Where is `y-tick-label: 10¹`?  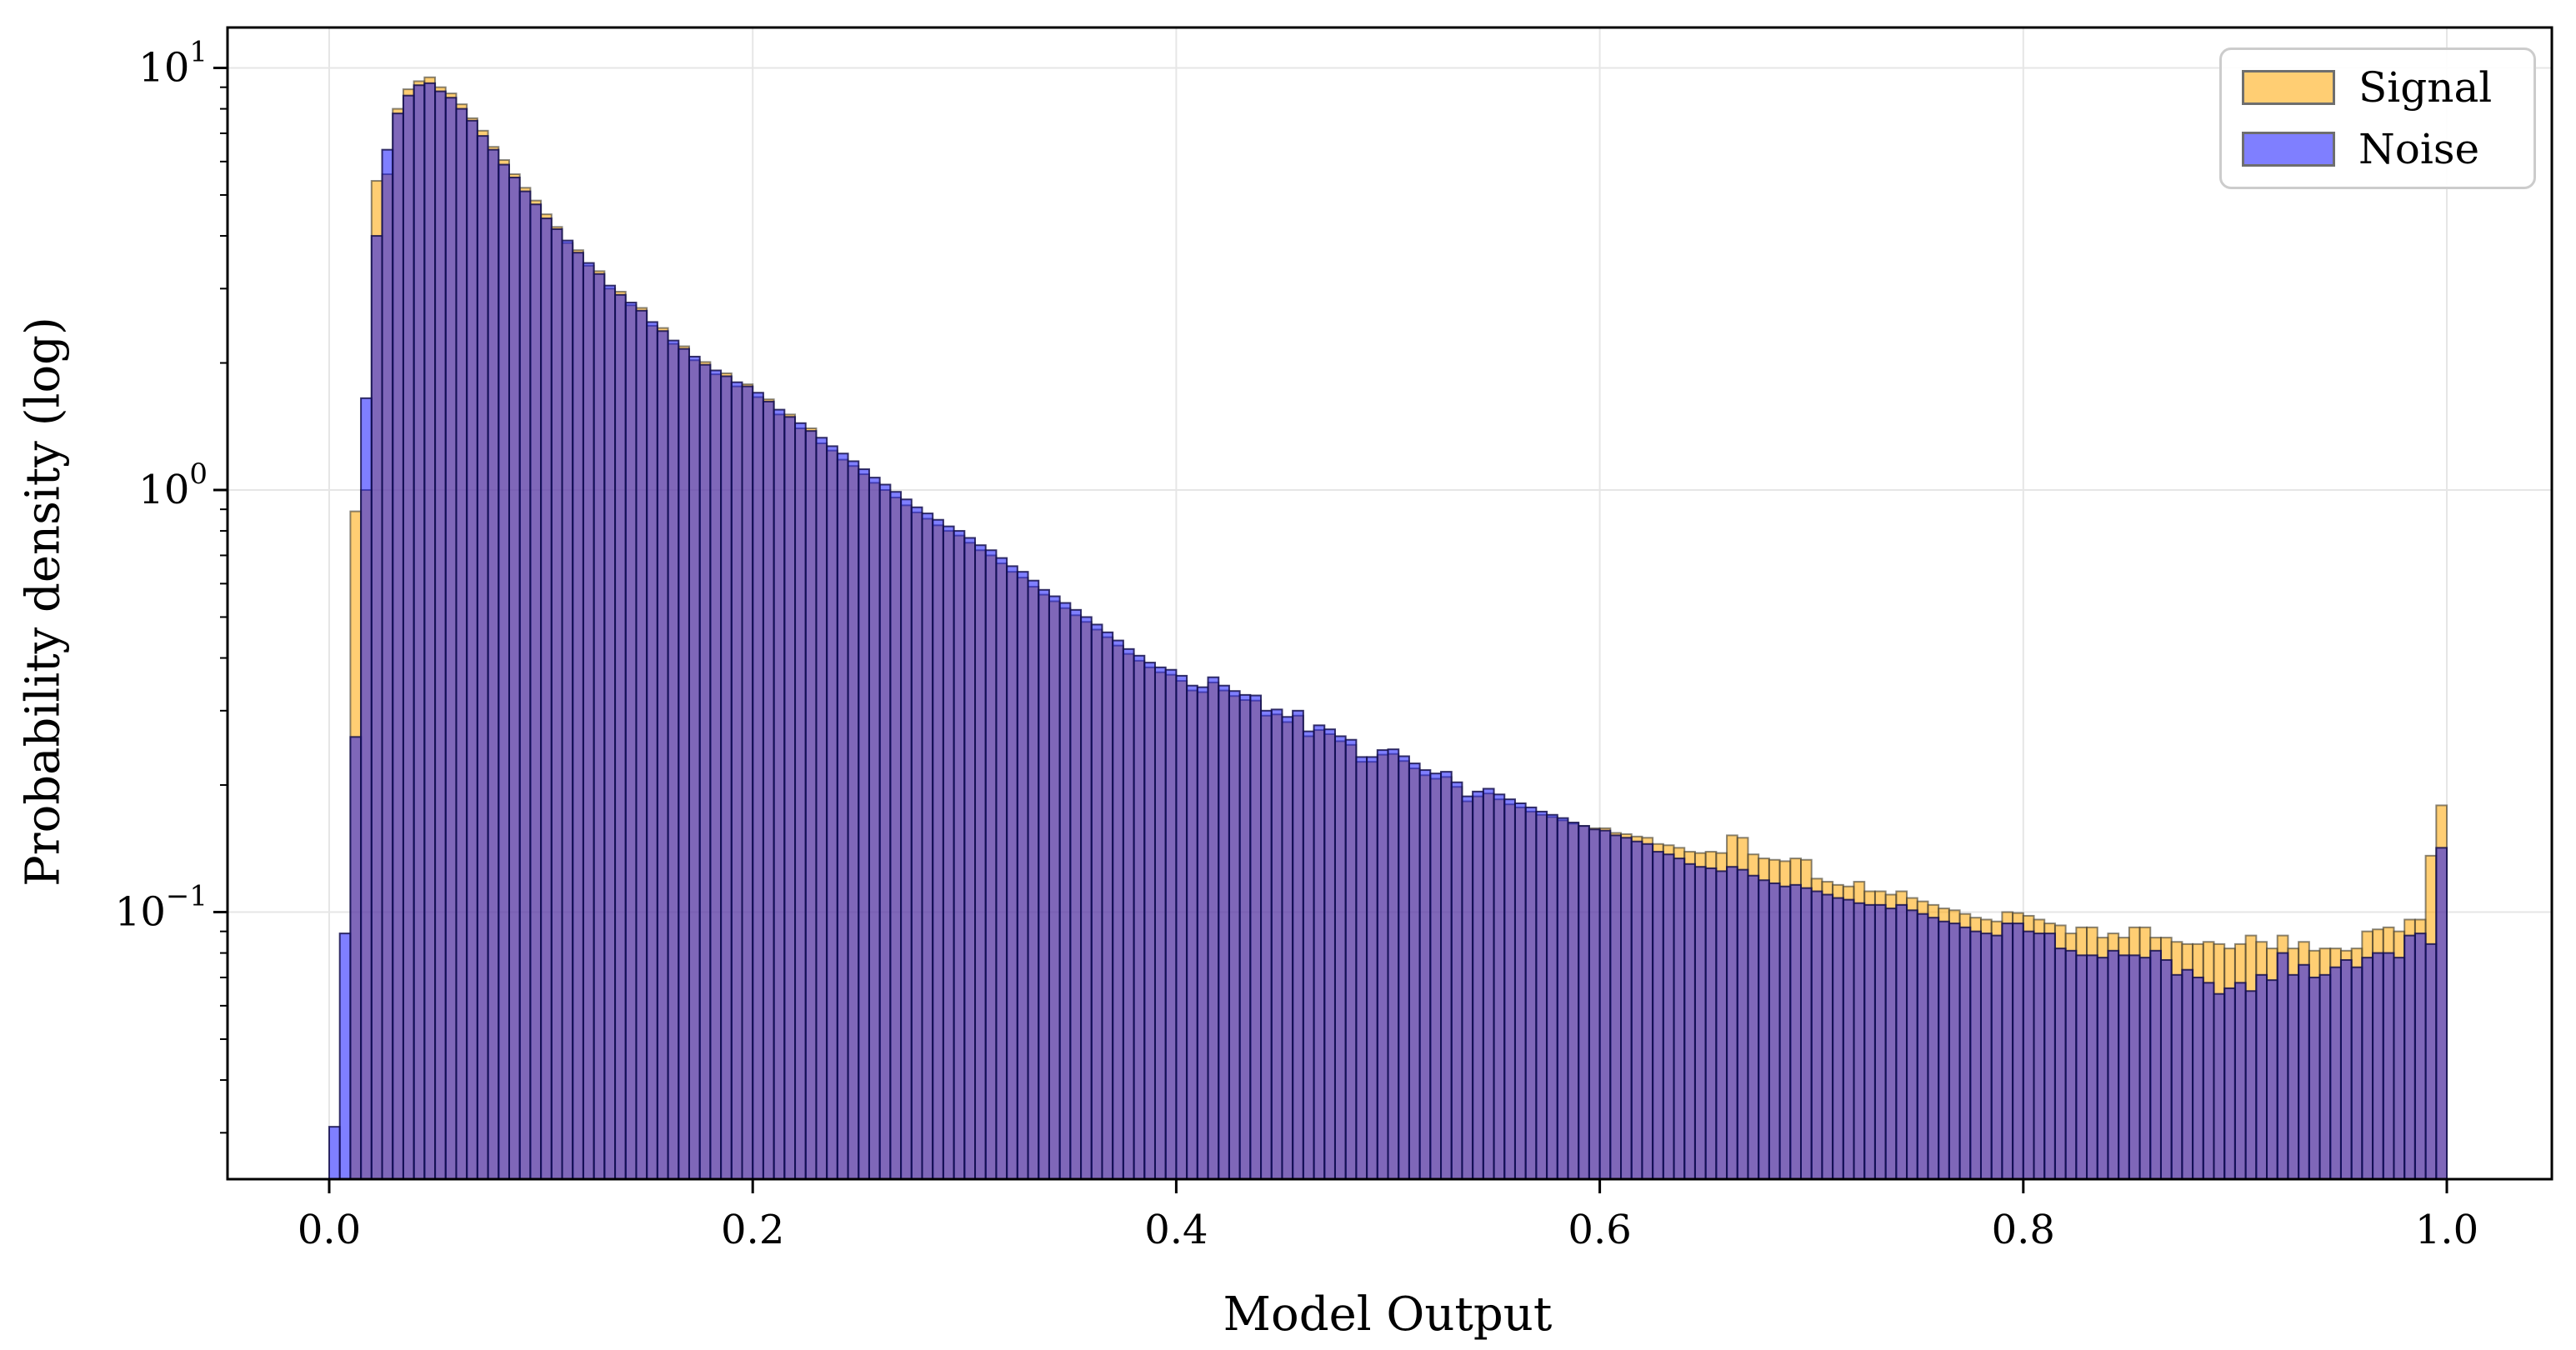 y-tick-label: 10¹ is located at coordinates (173, 64).